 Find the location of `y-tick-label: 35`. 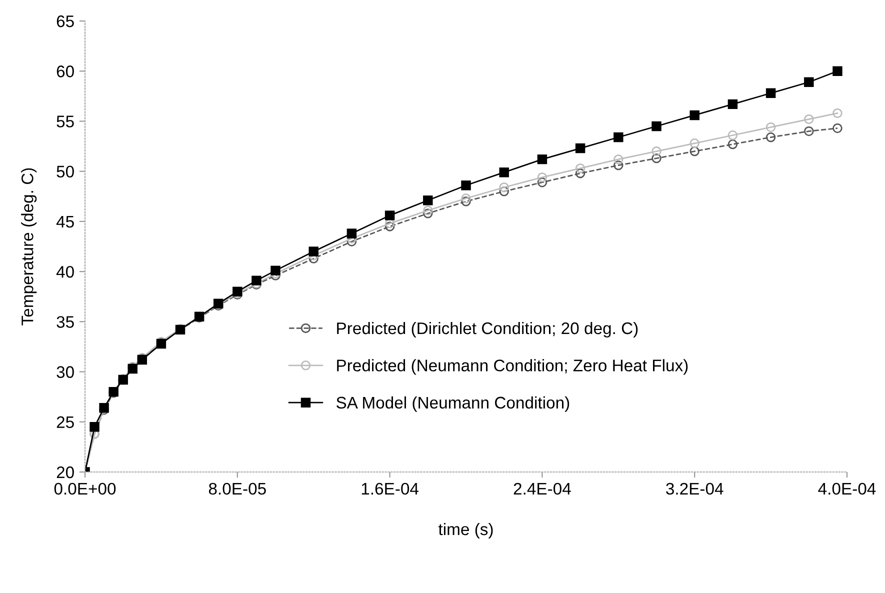

y-tick-label: 35 is located at coordinates (65, 322).